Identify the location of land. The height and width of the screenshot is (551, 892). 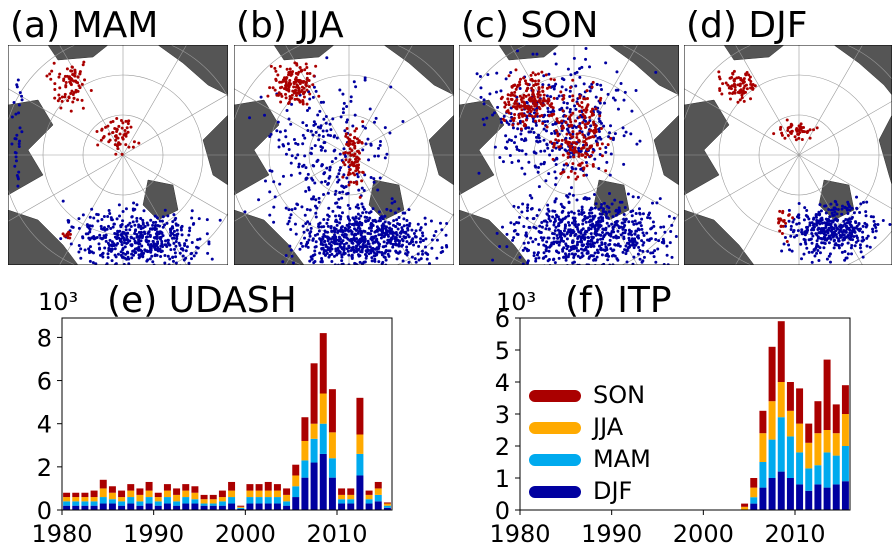
(418, 70).